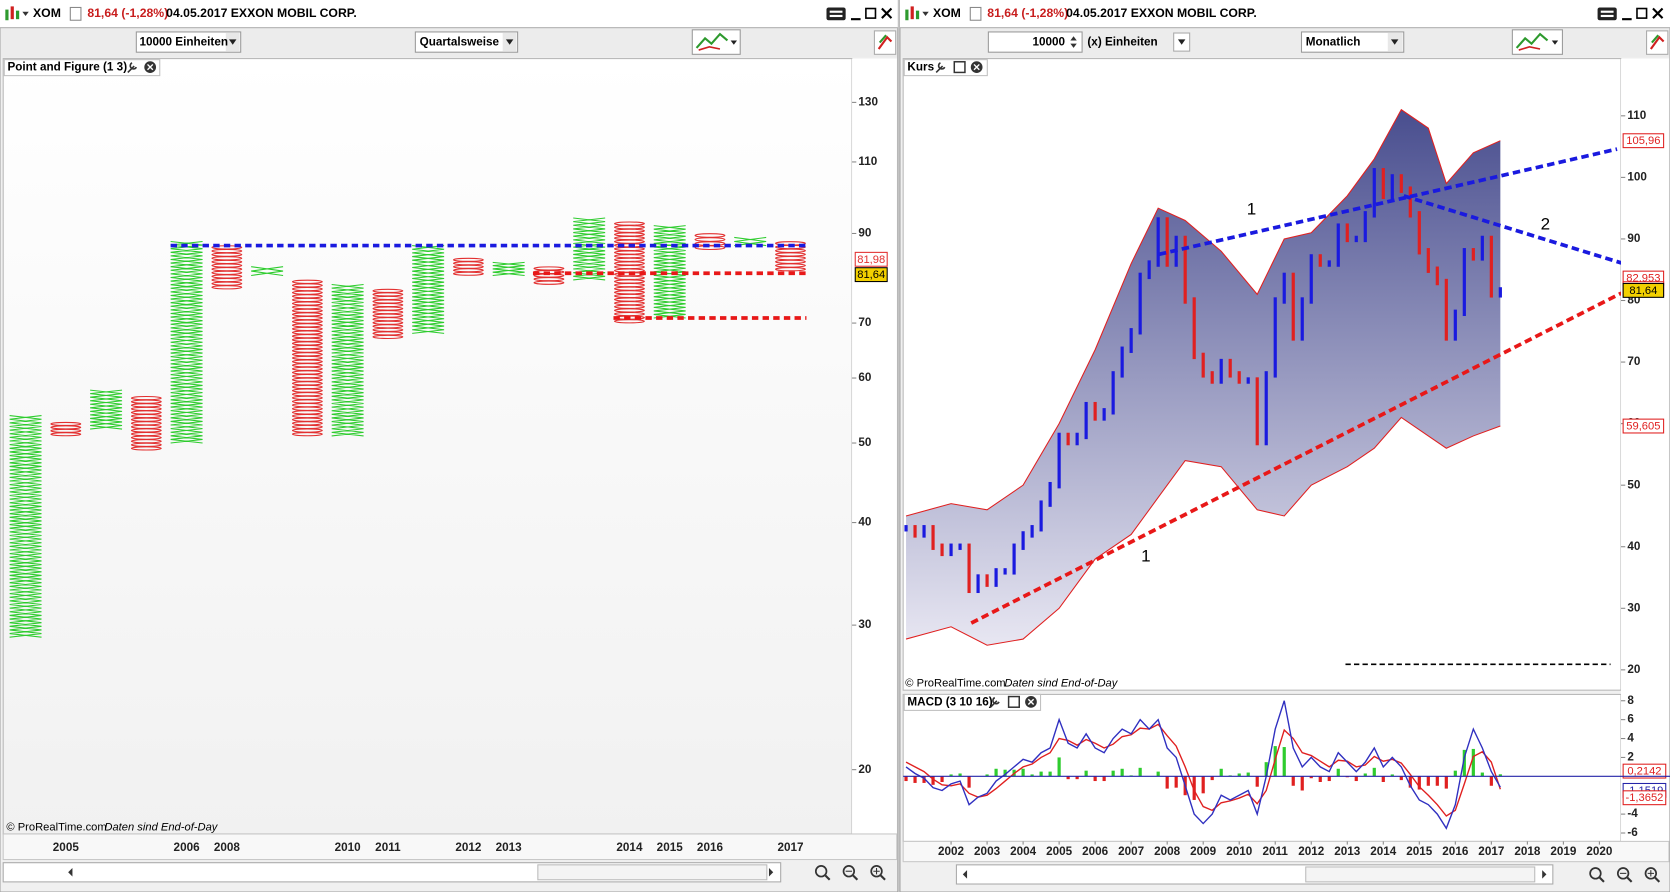  I want to click on y-tick-label: 20, so click(865, 769).